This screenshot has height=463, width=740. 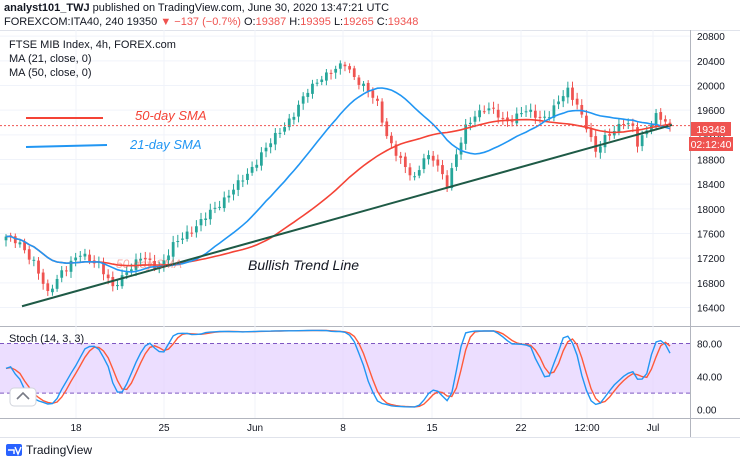 What do you see at coordinates (47, 8) in the screenshot?
I see `author-name: analyst101_TWJ` at bounding box center [47, 8].